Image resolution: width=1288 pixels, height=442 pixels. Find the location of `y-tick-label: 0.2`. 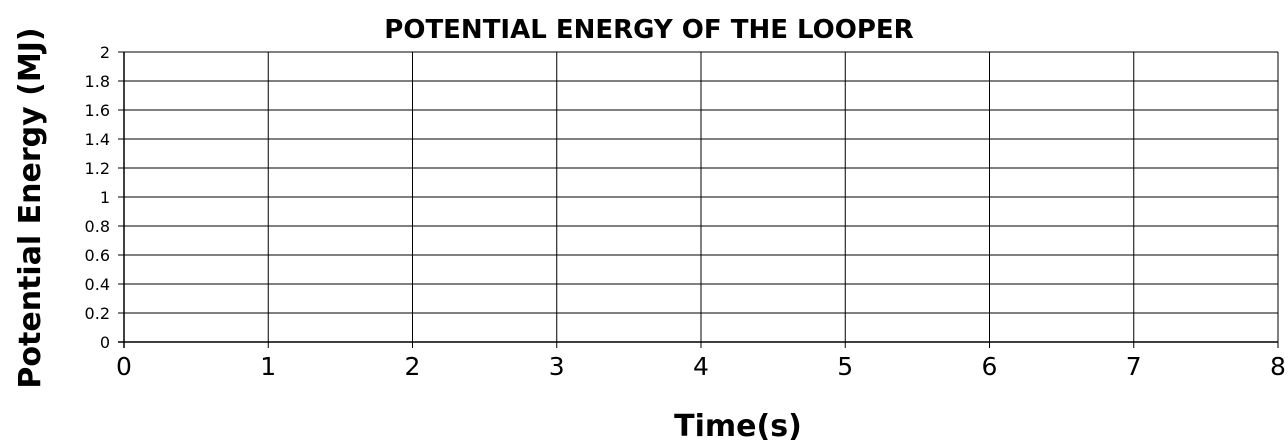

y-tick-label: 0.2 is located at coordinates (97, 313).